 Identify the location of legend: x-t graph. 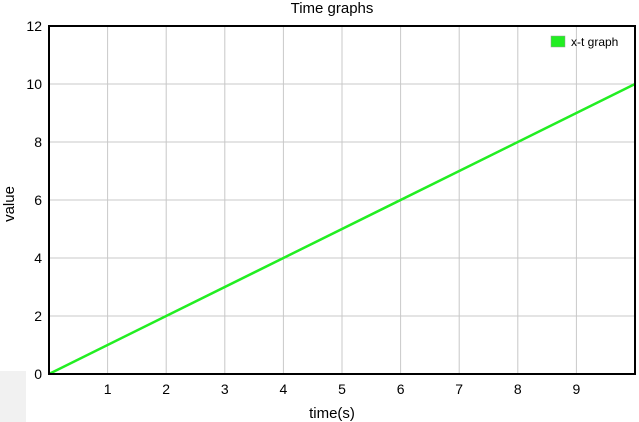
(584, 42).